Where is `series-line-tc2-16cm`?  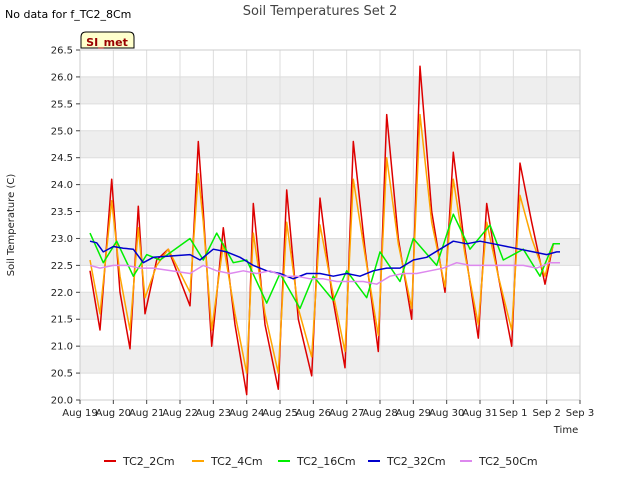 series-line-tc2-16cm is located at coordinates (324, 261).